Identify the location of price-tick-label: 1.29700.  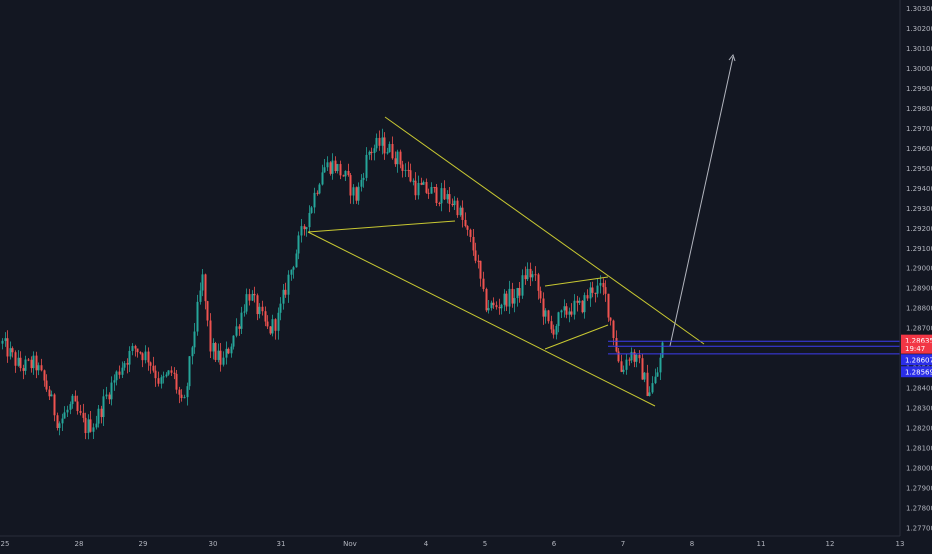
(919, 129).